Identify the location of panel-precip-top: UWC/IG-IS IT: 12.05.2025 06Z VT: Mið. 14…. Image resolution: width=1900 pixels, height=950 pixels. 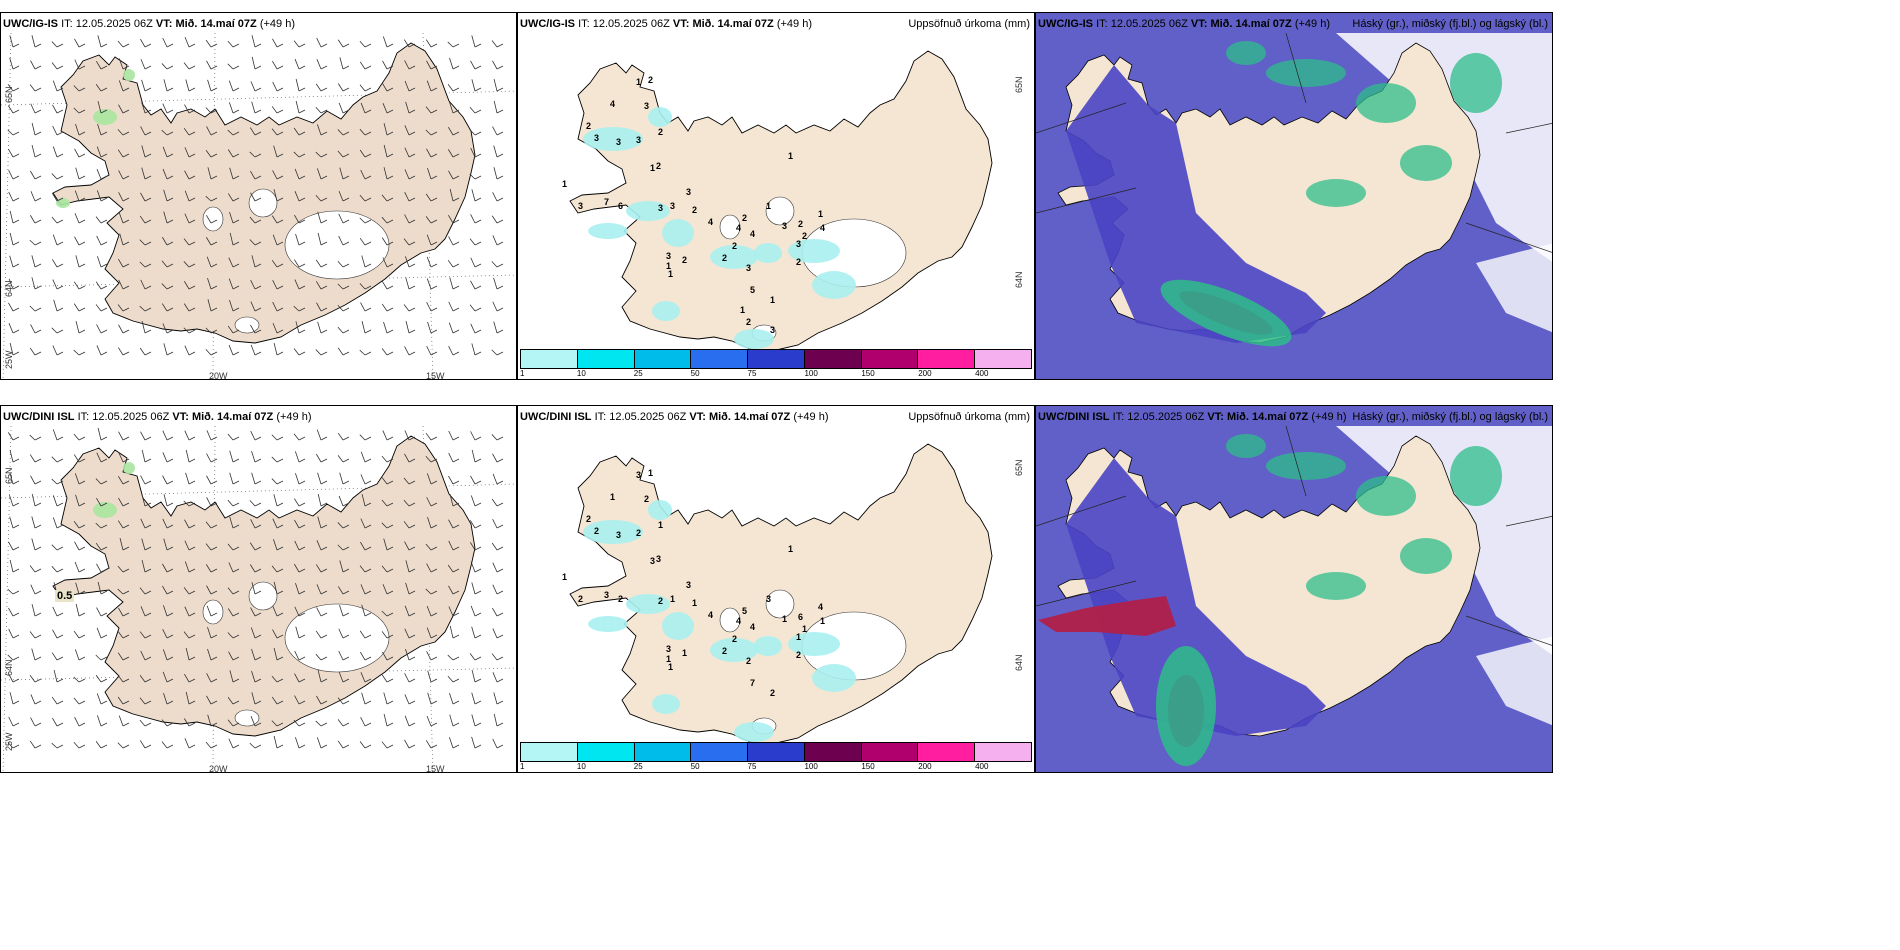
(776, 196).